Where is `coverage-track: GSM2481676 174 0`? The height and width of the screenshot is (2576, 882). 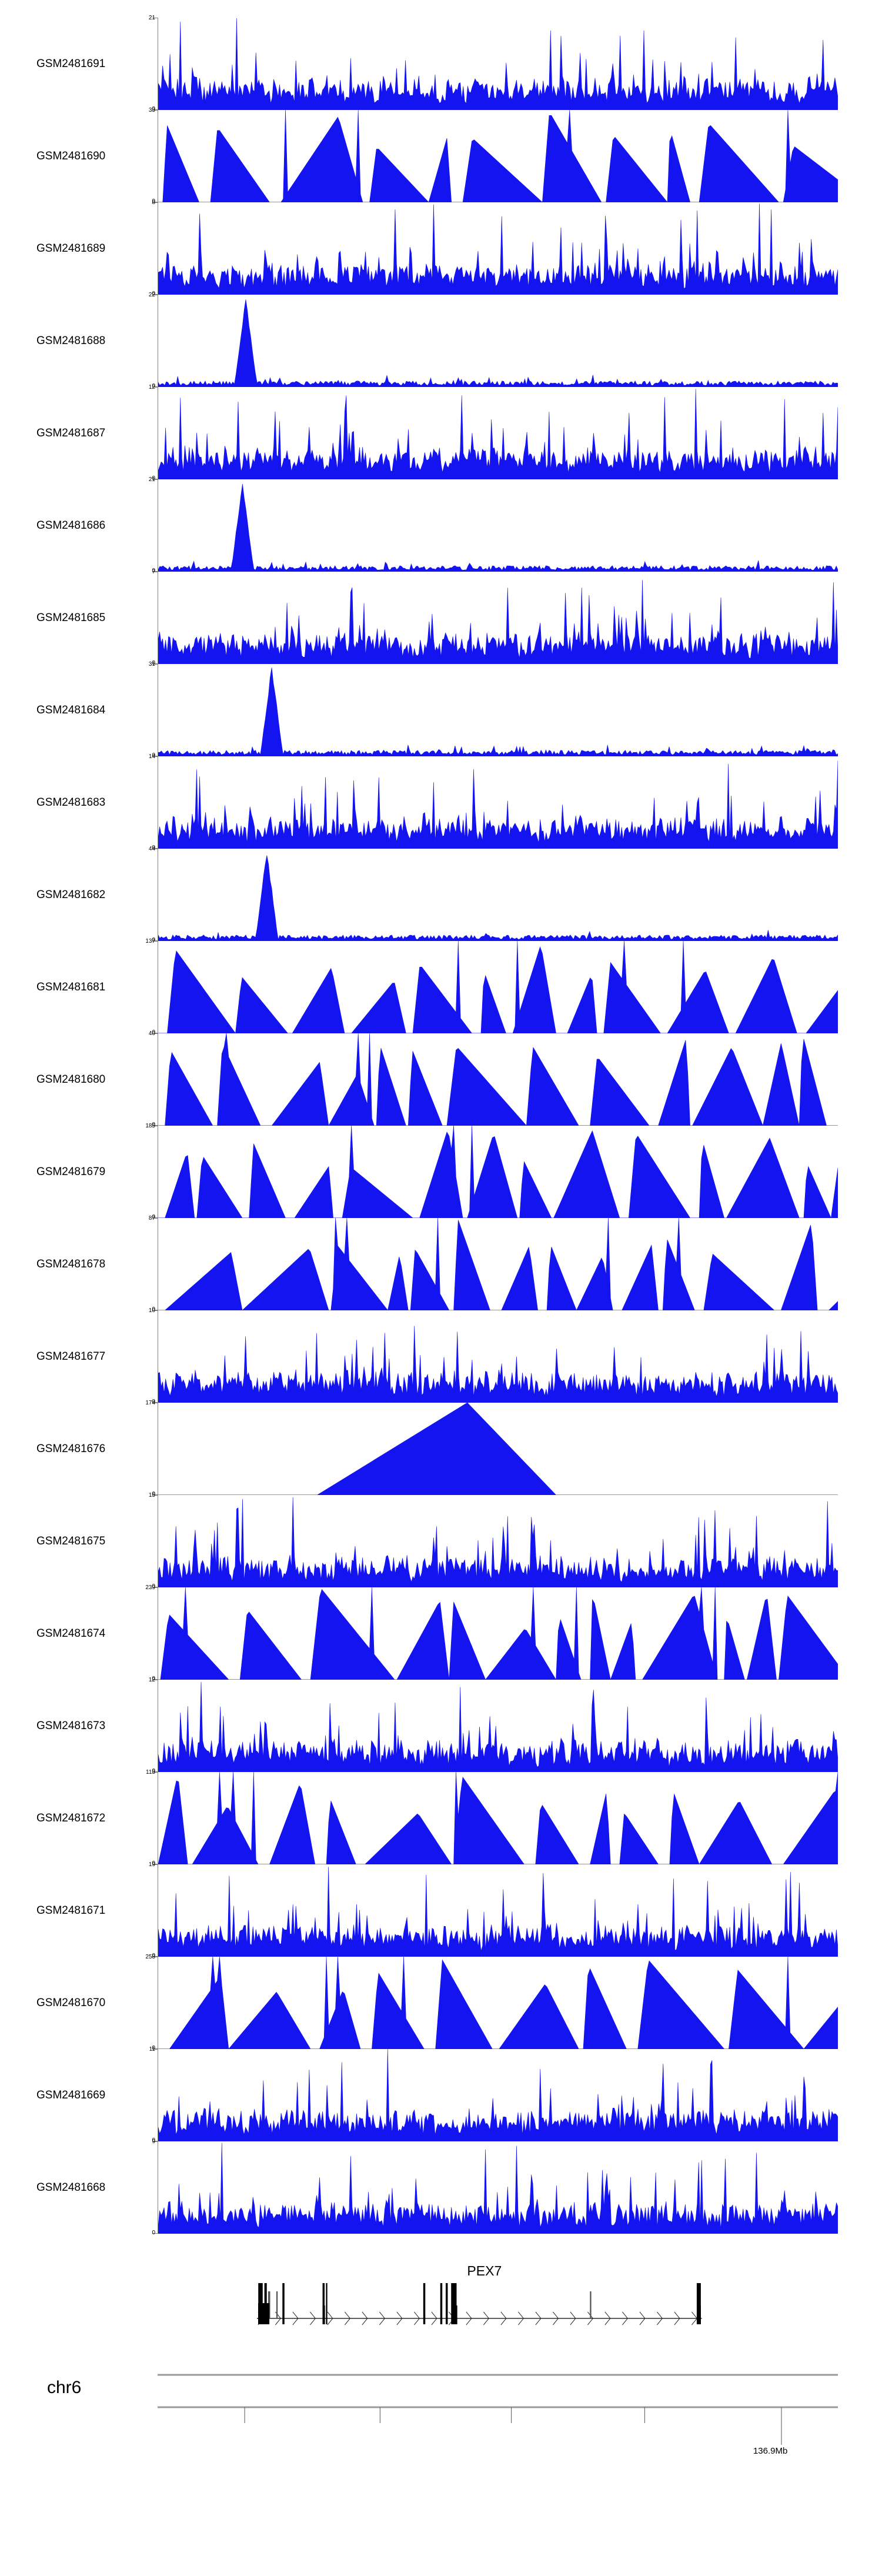 coverage-track: GSM2481676 174 0 is located at coordinates (441, 1448).